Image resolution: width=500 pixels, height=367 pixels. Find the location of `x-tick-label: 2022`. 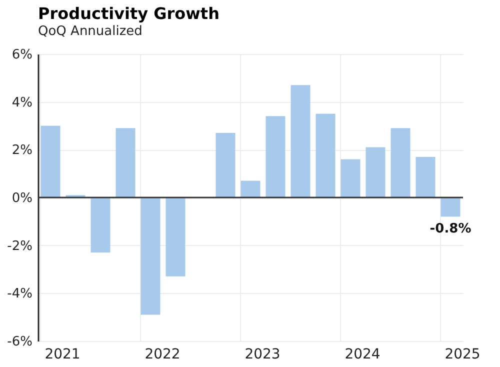

x-tick-label: 2022 is located at coordinates (162, 354).